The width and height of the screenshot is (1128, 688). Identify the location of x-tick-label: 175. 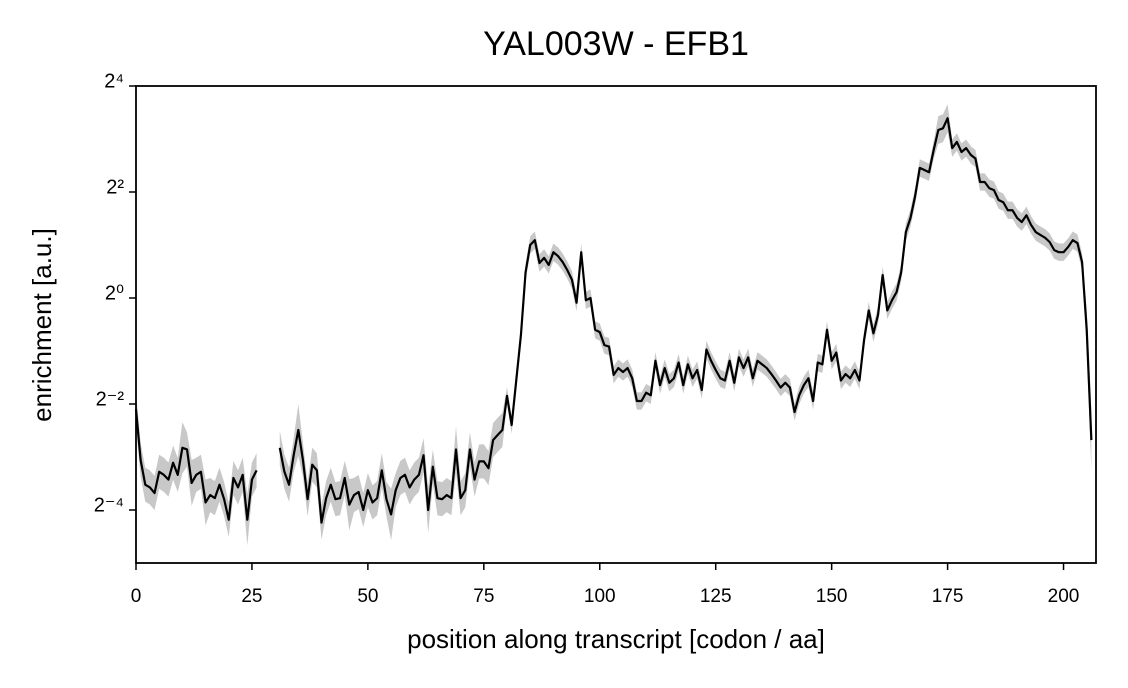
(948, 596).